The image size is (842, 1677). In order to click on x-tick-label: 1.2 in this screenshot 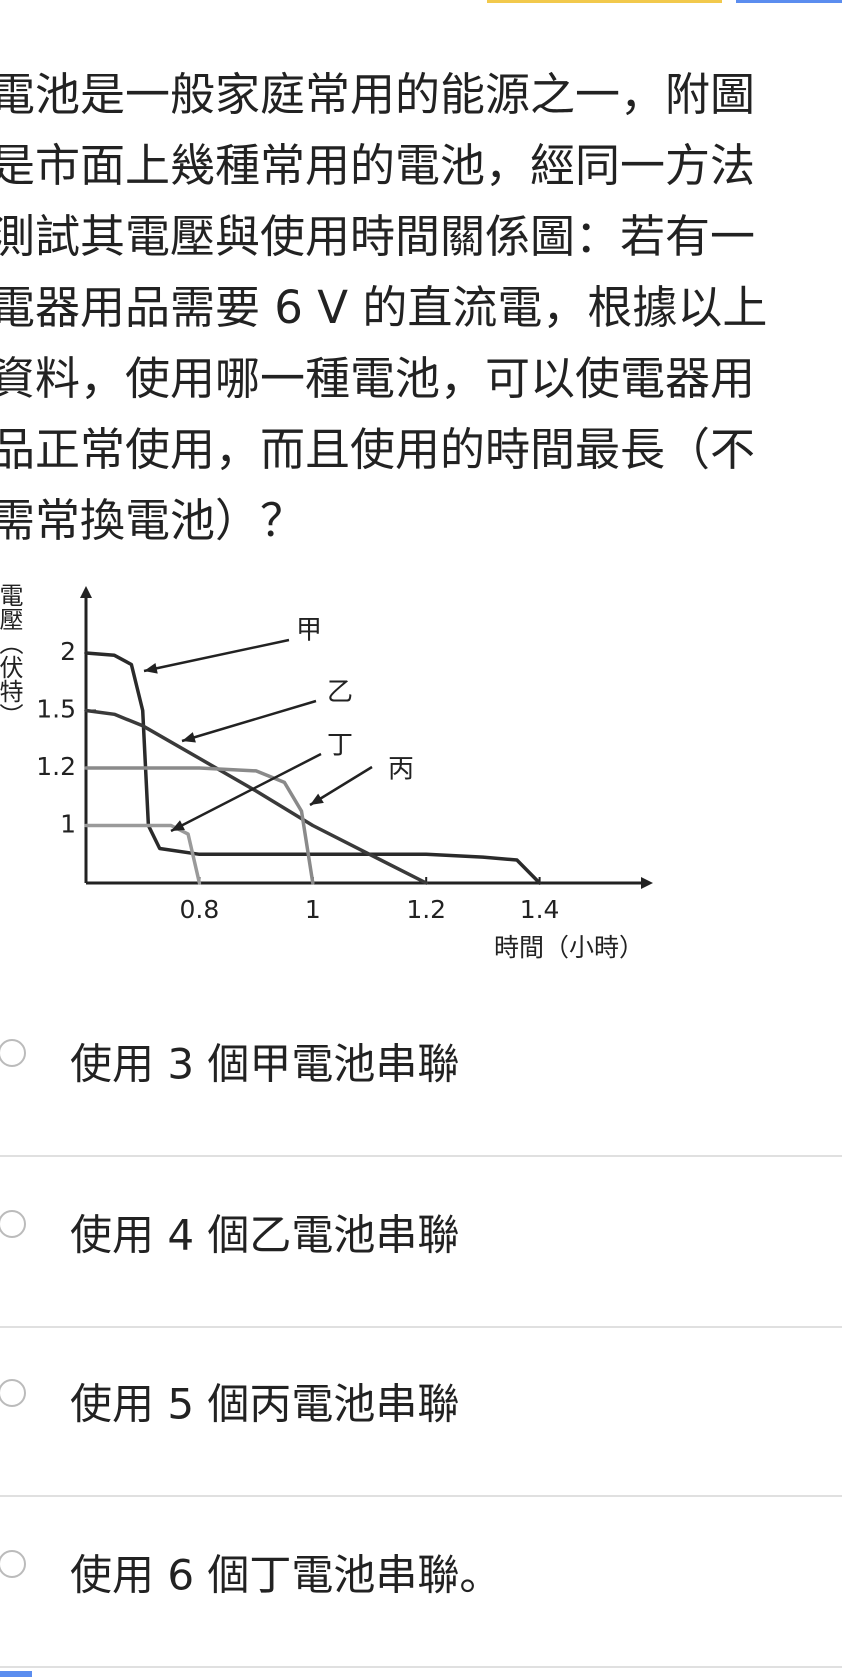, I will do `click(426, 909)`.